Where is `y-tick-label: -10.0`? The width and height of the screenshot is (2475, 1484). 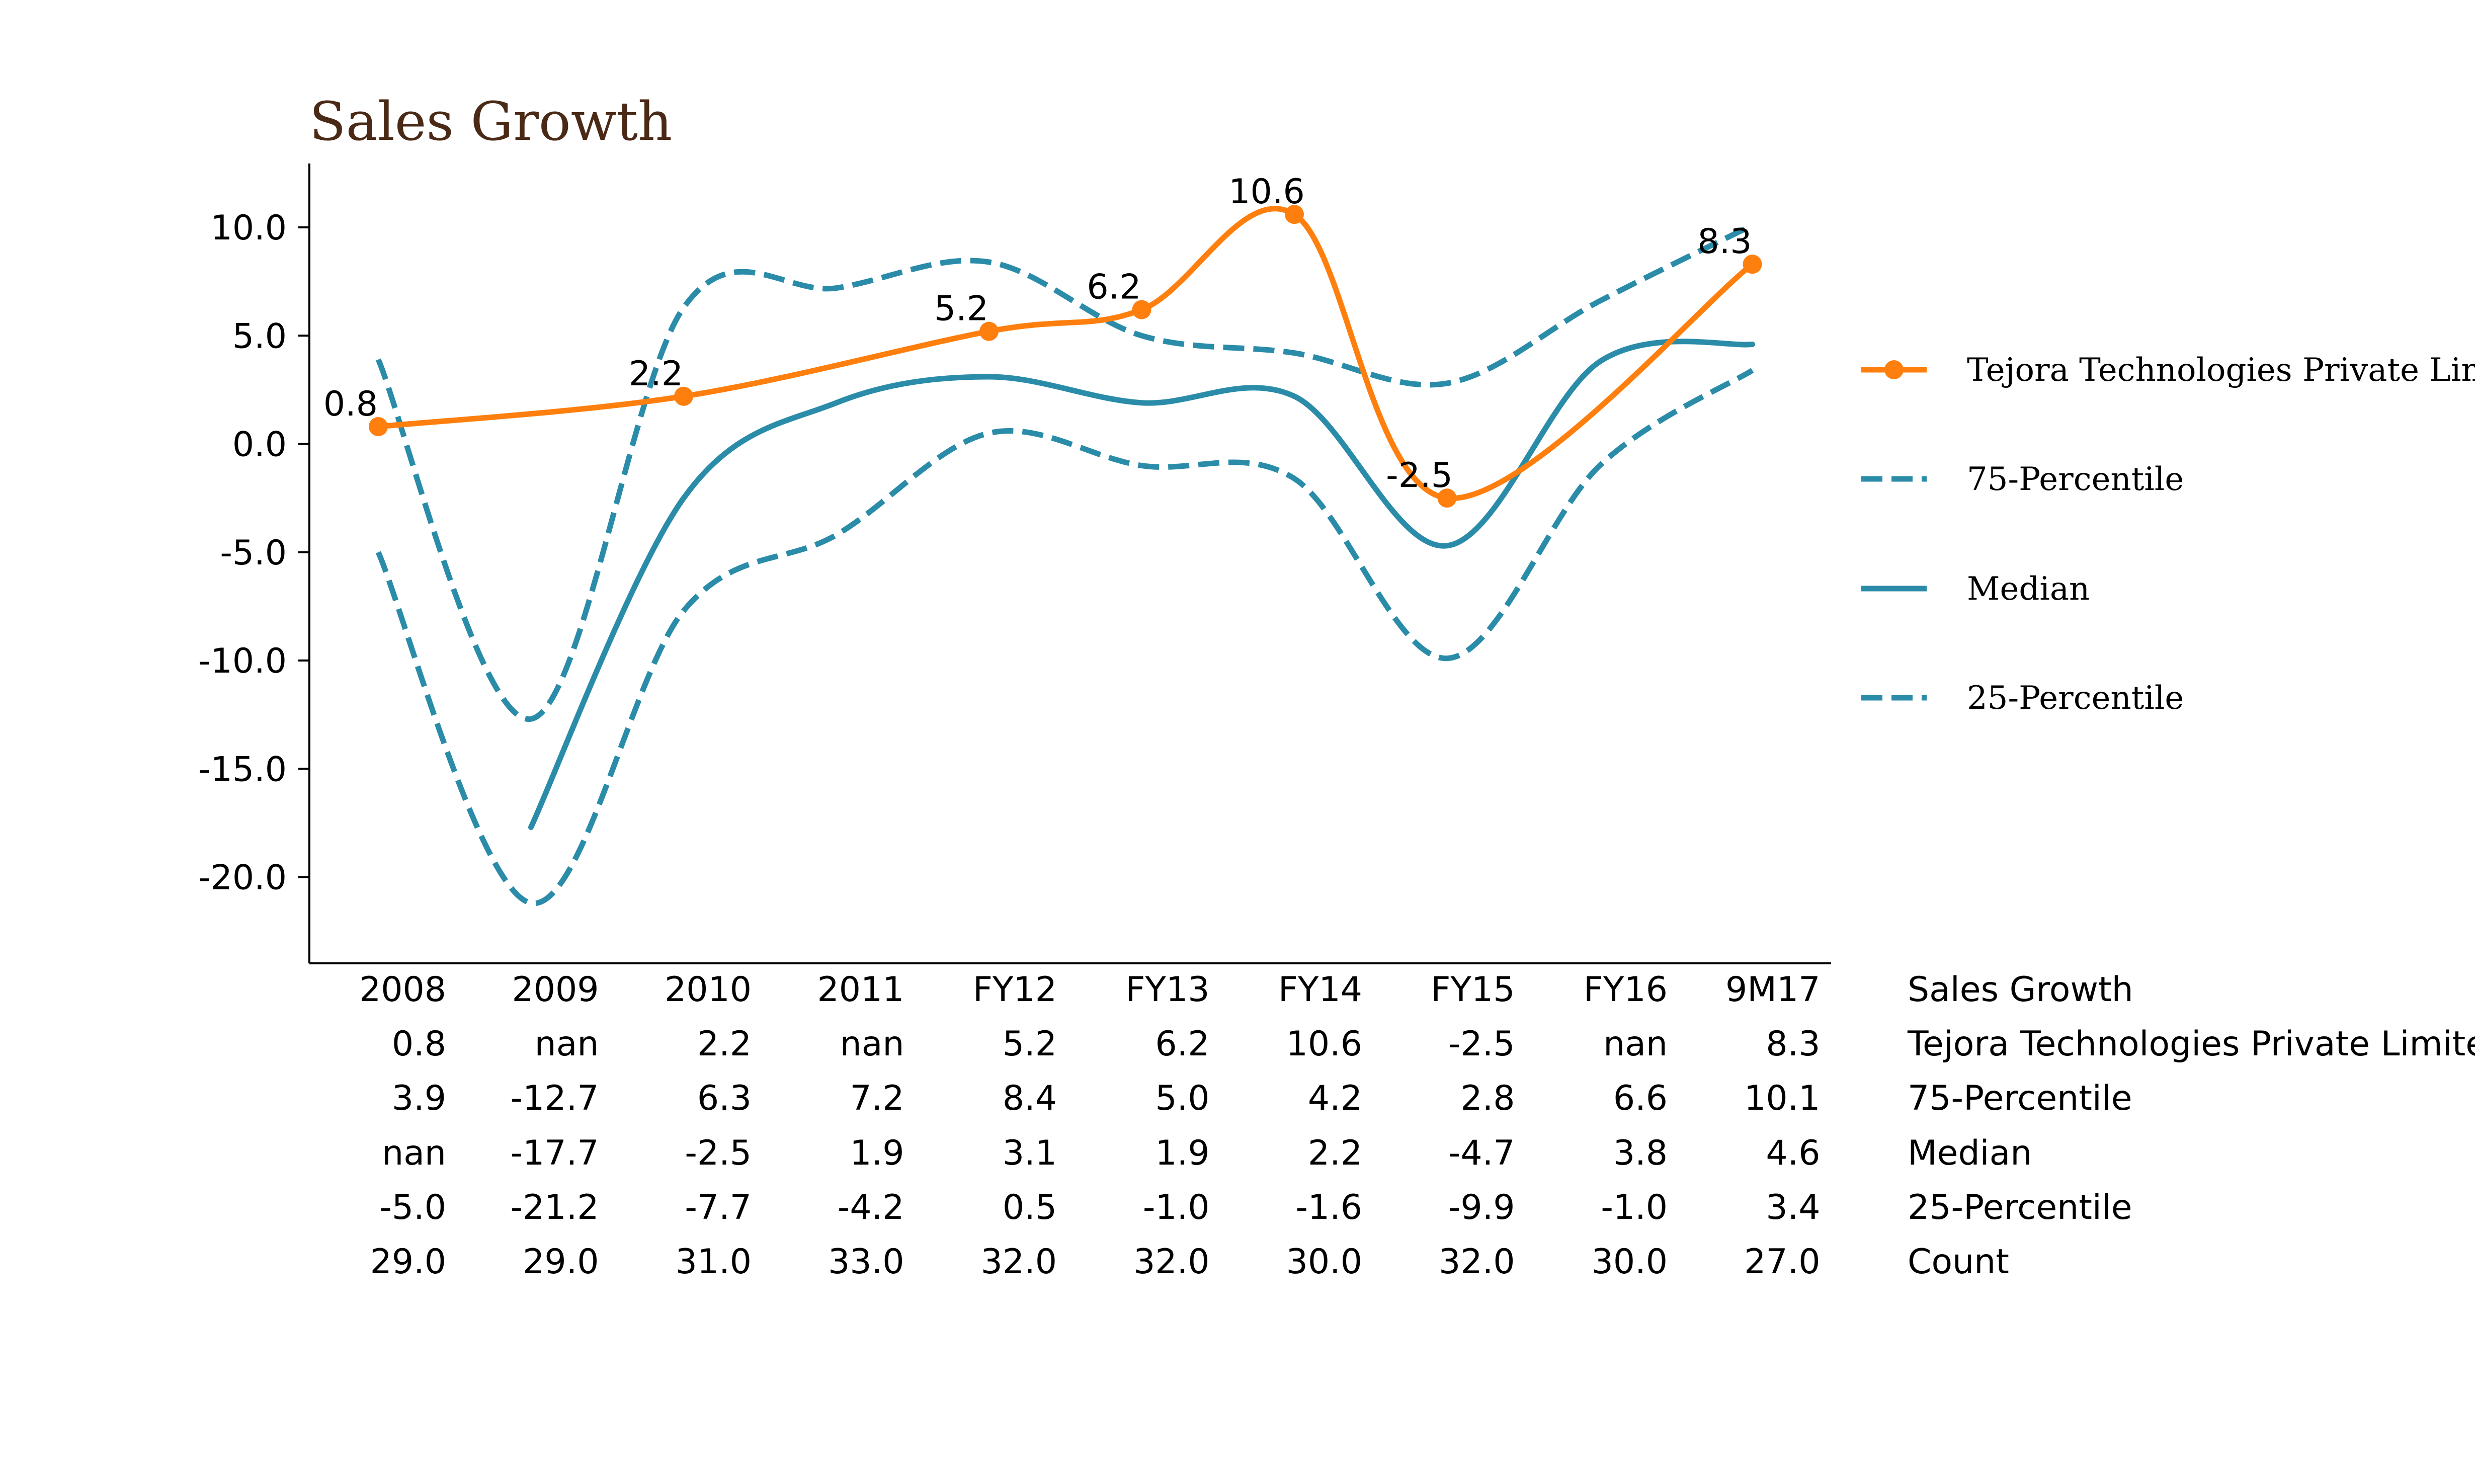 y-tick-label: -10.0 is located at coordinates (242, 661).